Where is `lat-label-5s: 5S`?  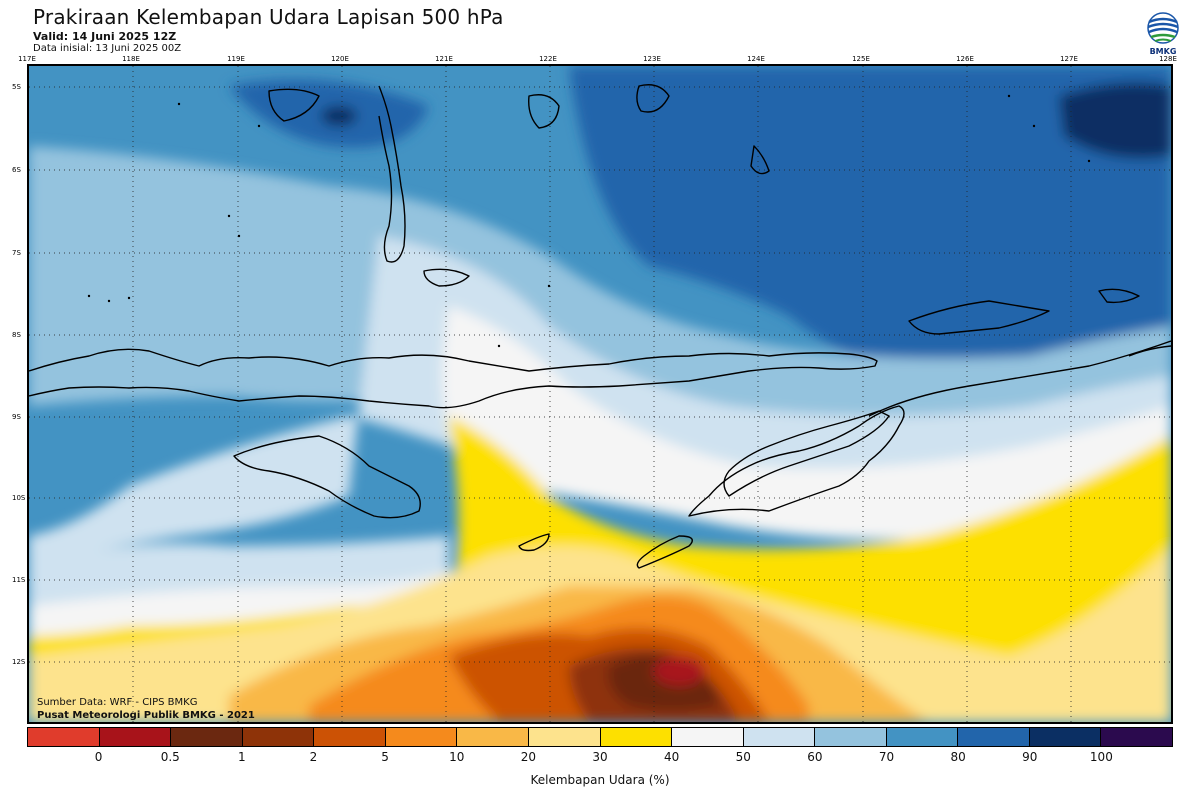
lat-label-5s: 5S is located at coordinates (16, 87).